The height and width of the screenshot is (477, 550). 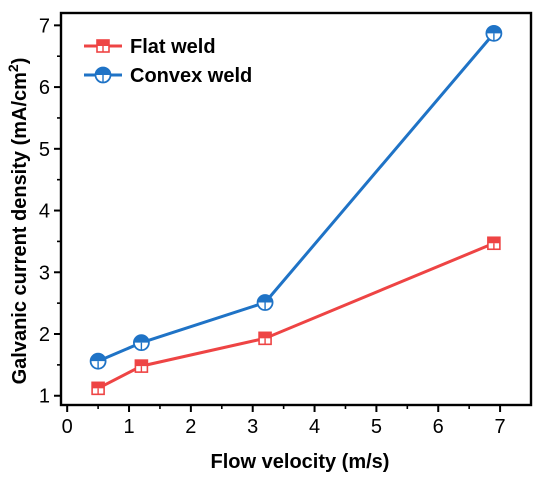 I want to click on x-tick-label: 5, so click(x=376, y=427).